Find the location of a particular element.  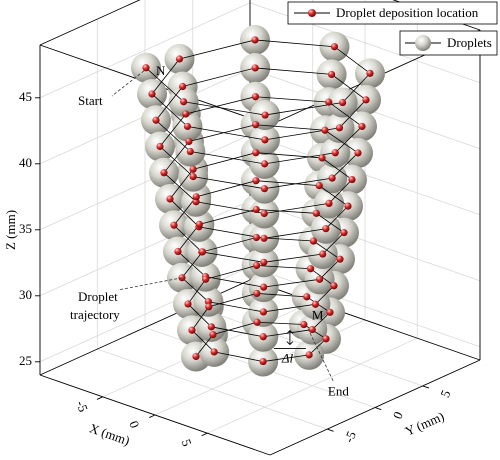

legend: Droplet deposition location Droplets is located at coordinates (392, 28).